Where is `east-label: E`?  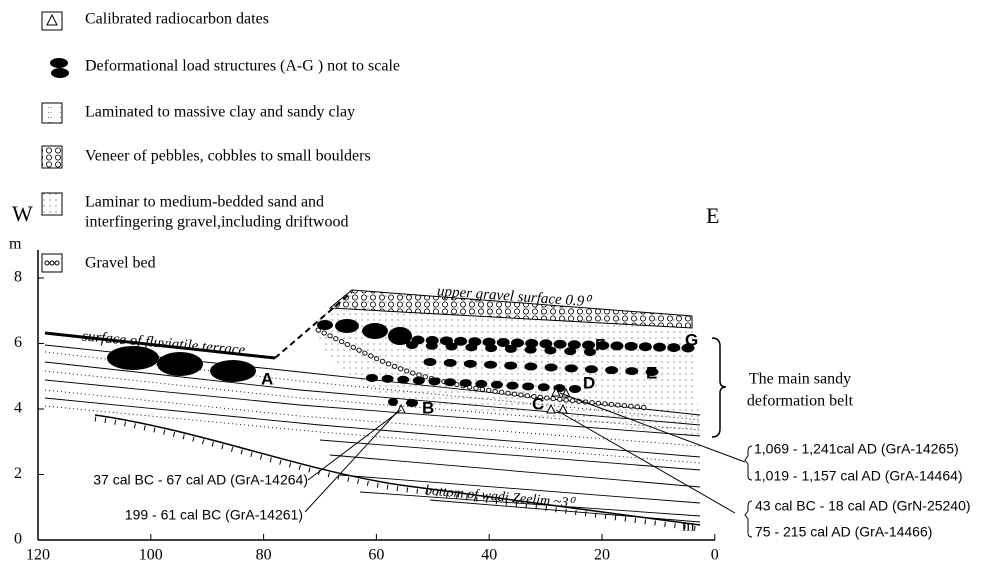 east-label: E is located at coordinates (712, 215).